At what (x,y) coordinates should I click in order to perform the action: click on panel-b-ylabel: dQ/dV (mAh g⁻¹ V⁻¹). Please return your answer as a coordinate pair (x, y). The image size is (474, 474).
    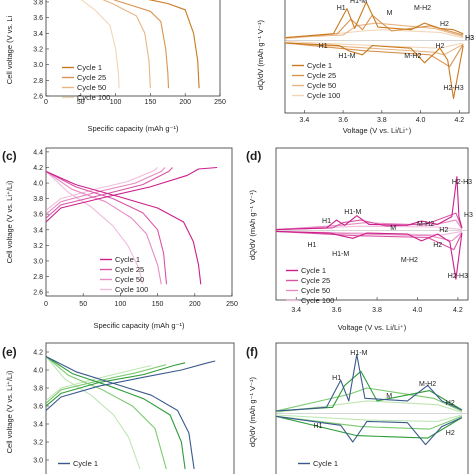
    Looking at the image, I should click on (260, 54).